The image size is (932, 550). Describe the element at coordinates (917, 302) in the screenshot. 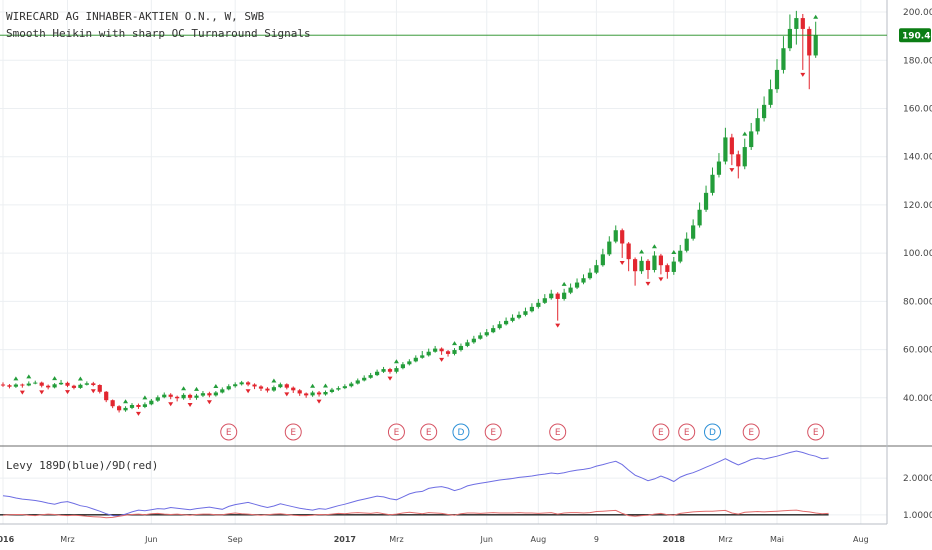

I see `price-tick-label: 80.000` at that location.